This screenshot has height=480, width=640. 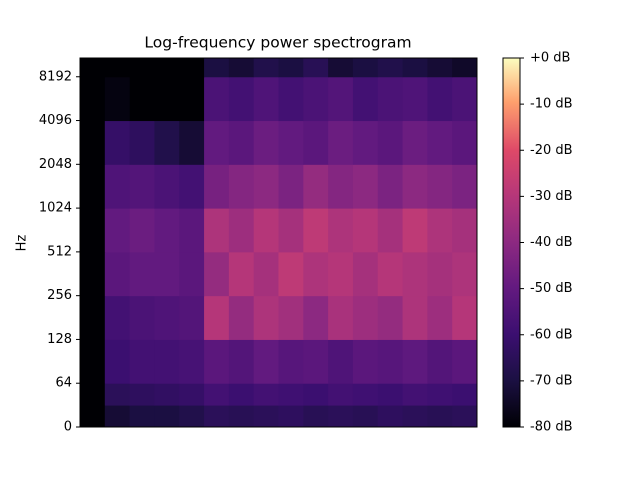 I want to click on y-tick-label: 64, so click(x=63, y=383).